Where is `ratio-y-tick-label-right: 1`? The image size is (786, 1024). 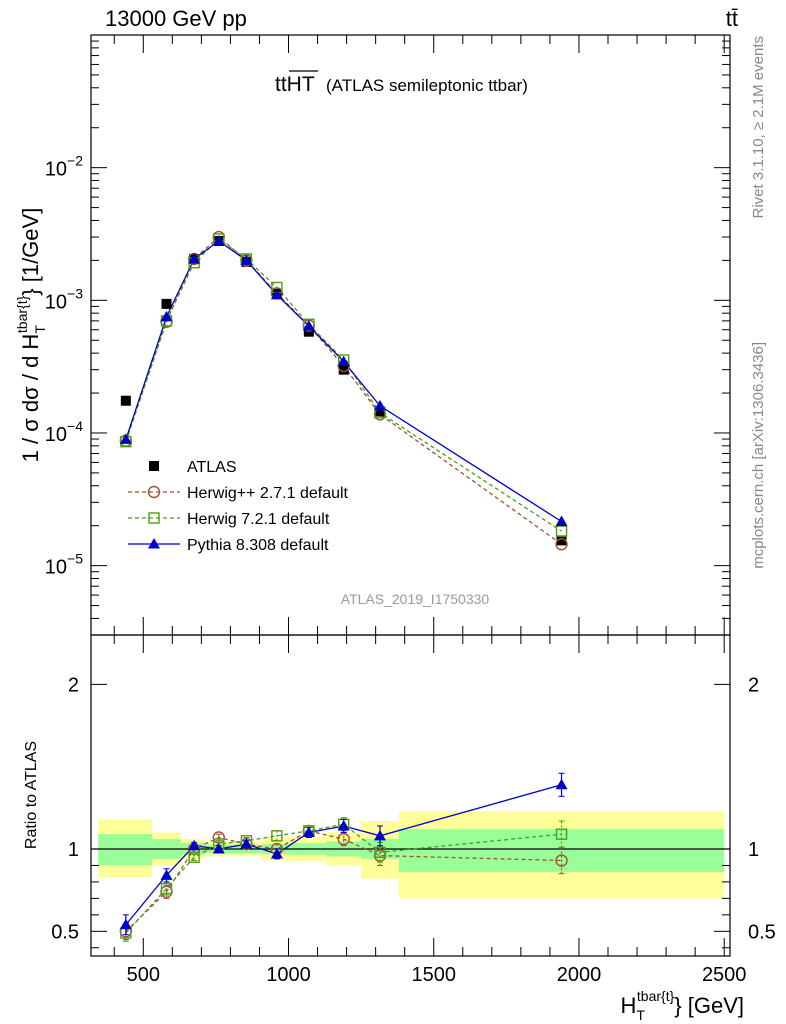
ratio-y-tick-label-right: 1 is located at coordinates (753, 850).